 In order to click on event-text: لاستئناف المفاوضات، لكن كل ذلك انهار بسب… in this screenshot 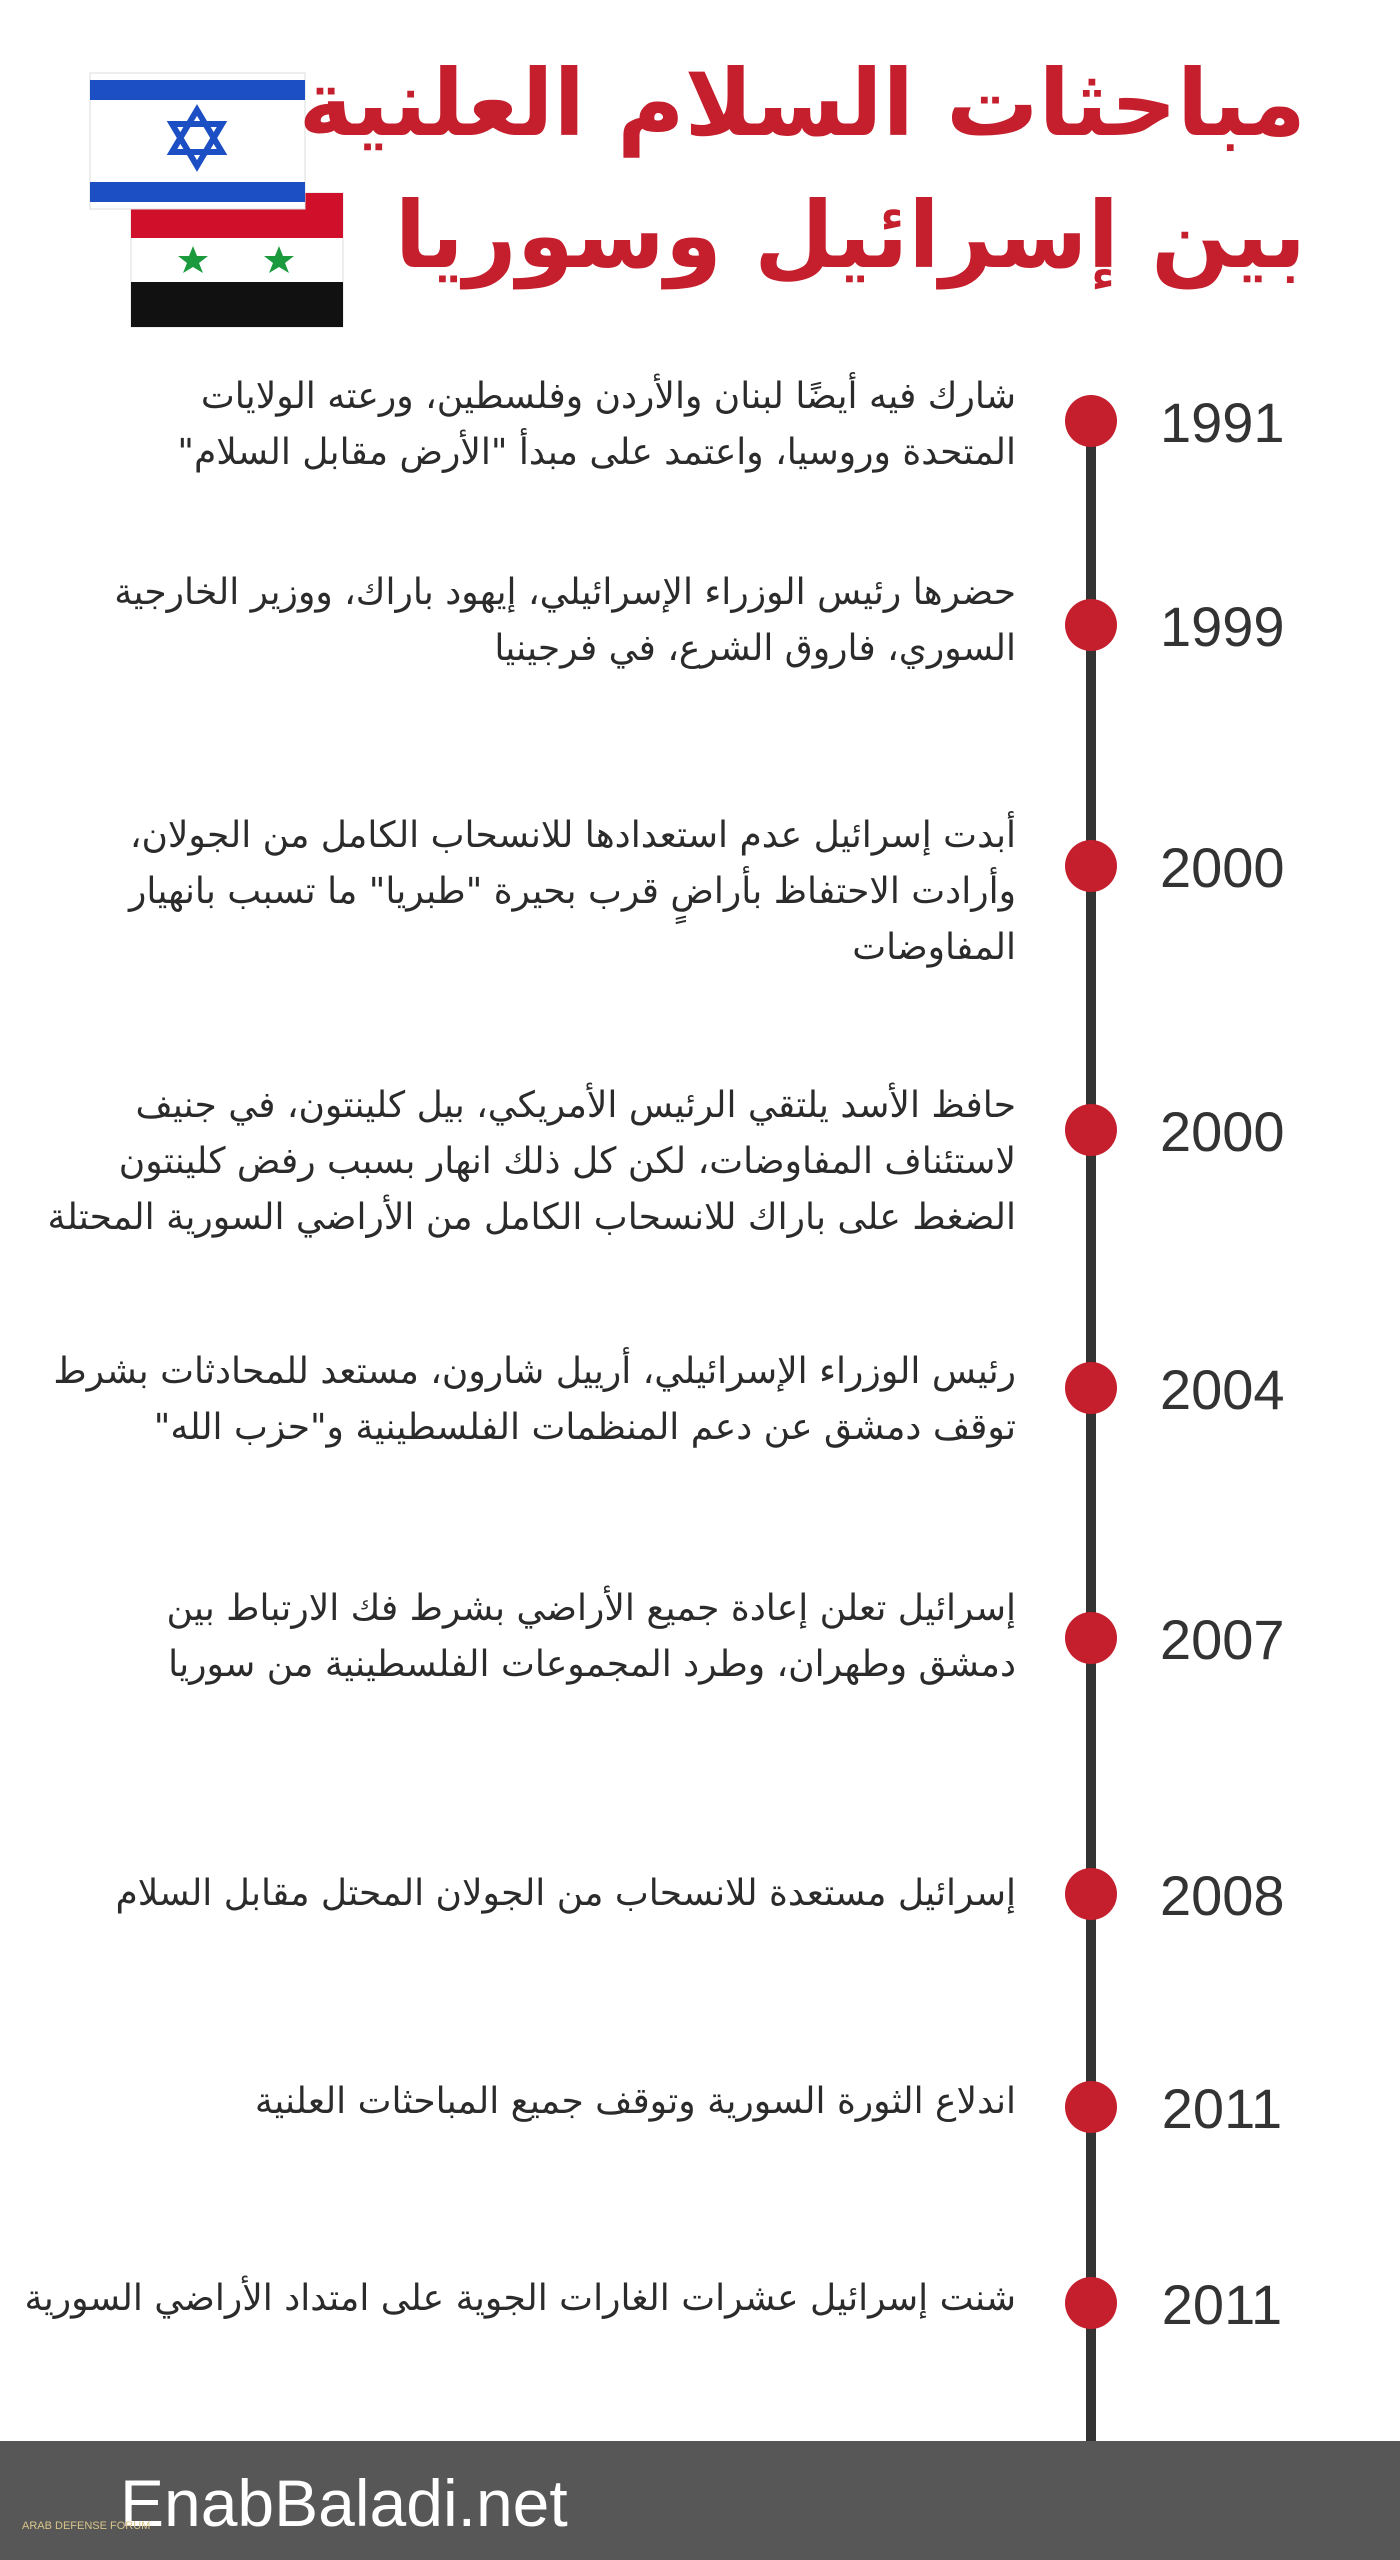, I will do `click(567, 1161)`.